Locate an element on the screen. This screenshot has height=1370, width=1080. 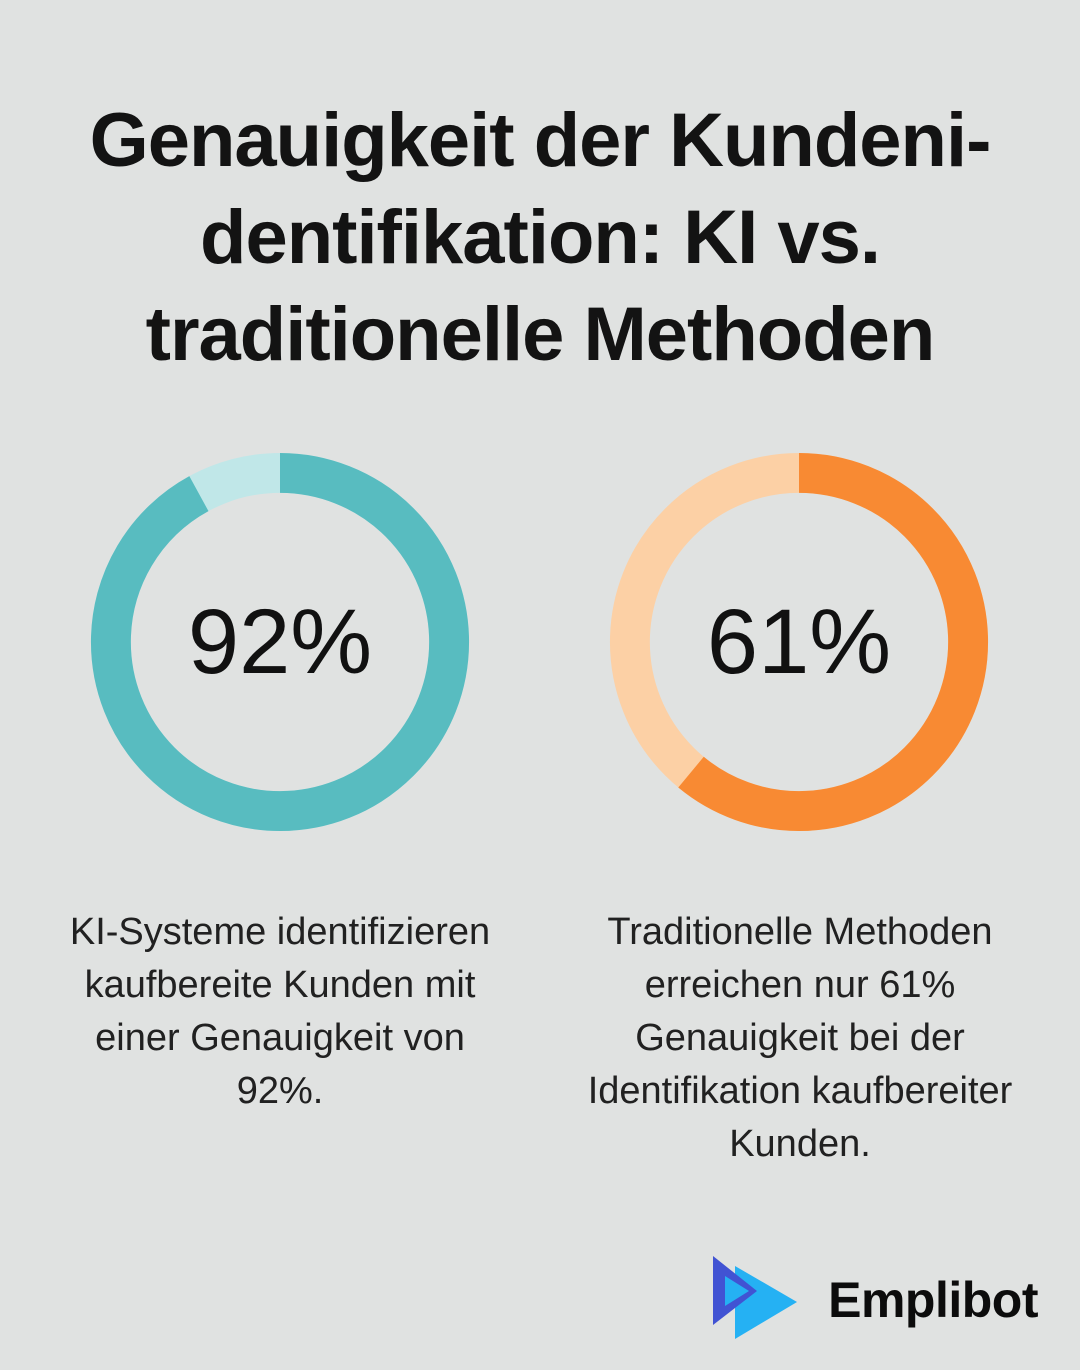
brand-logo: Emplibot is located at coordinates (874, 1300).